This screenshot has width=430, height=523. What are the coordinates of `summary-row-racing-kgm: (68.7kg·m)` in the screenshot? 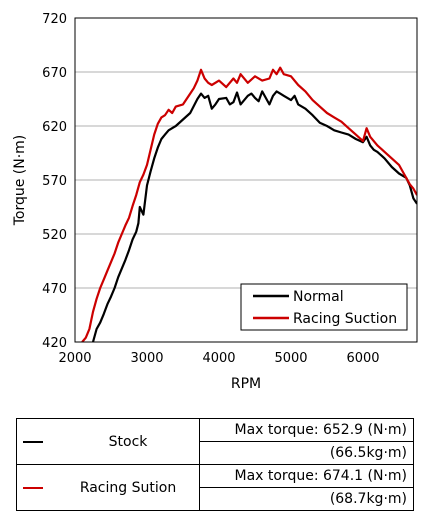 It's located at (215, 499).